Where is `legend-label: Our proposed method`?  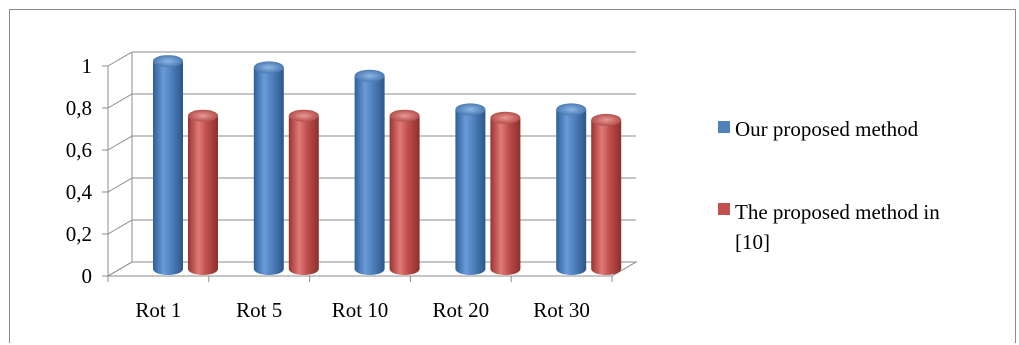
legend-label: Our proposed method is located at coordinates (827, 129).